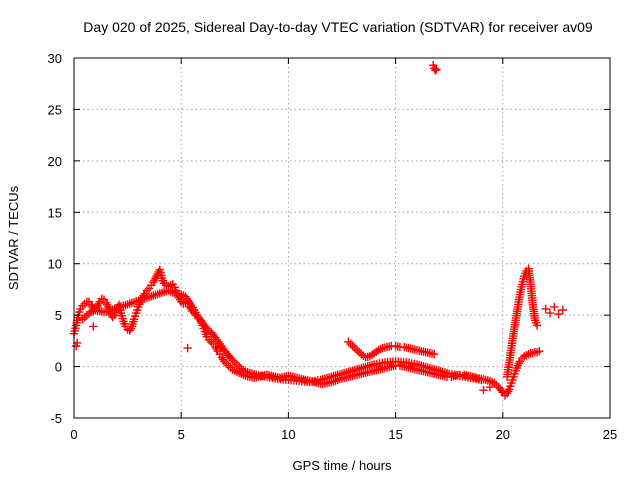 This screenshot has height=480, width=640. Describe the element at coordinates (73, 434) in the screenshot. I see `x-tick-label: 0` at that location.